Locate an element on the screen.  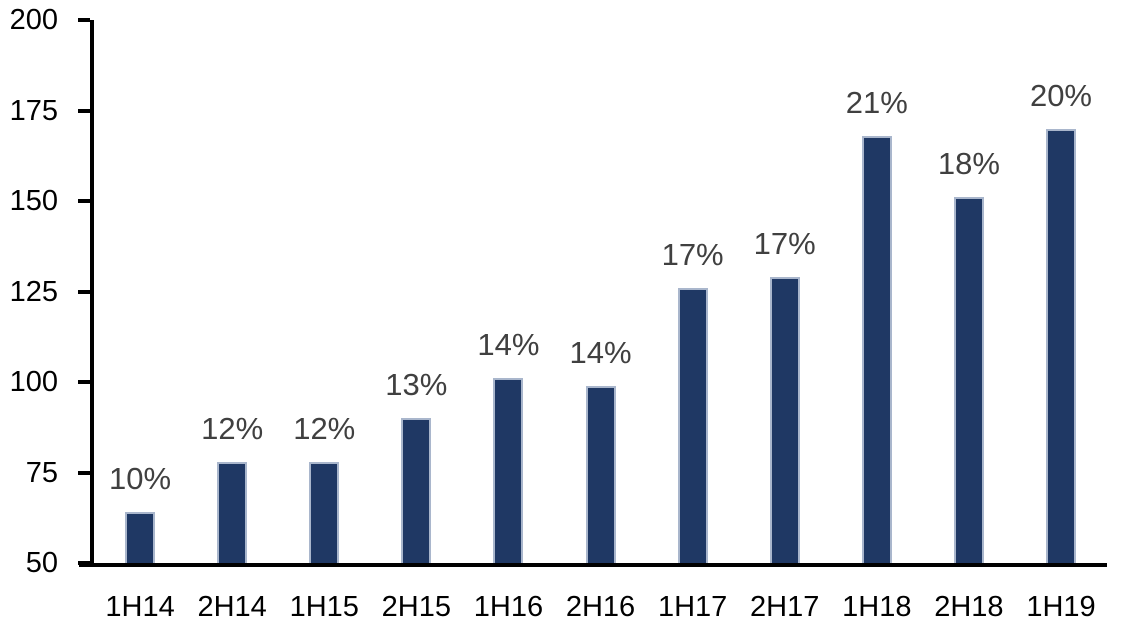
bar-value-label: 18% is located at coordinates (968, 164).